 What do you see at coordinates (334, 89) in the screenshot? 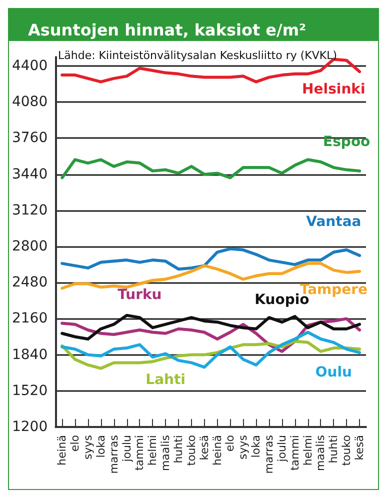
I see `series-label: Helsinki` at bounding box center [334, 89].